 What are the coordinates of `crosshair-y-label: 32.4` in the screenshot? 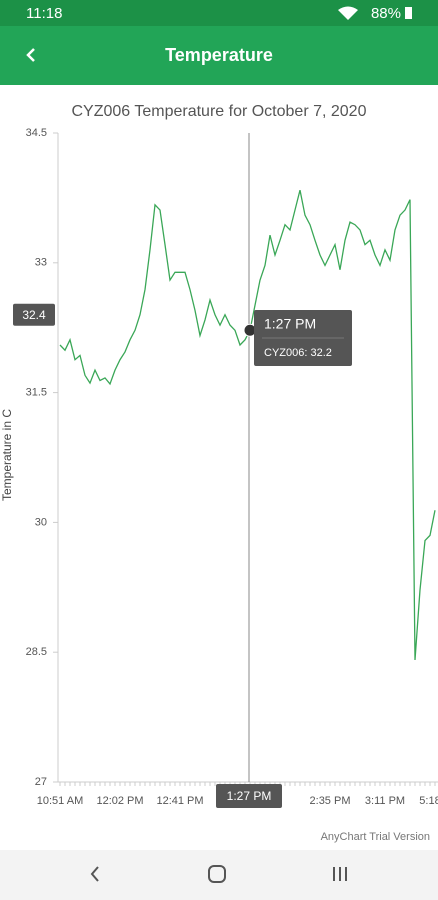 It's located at (34, 315).